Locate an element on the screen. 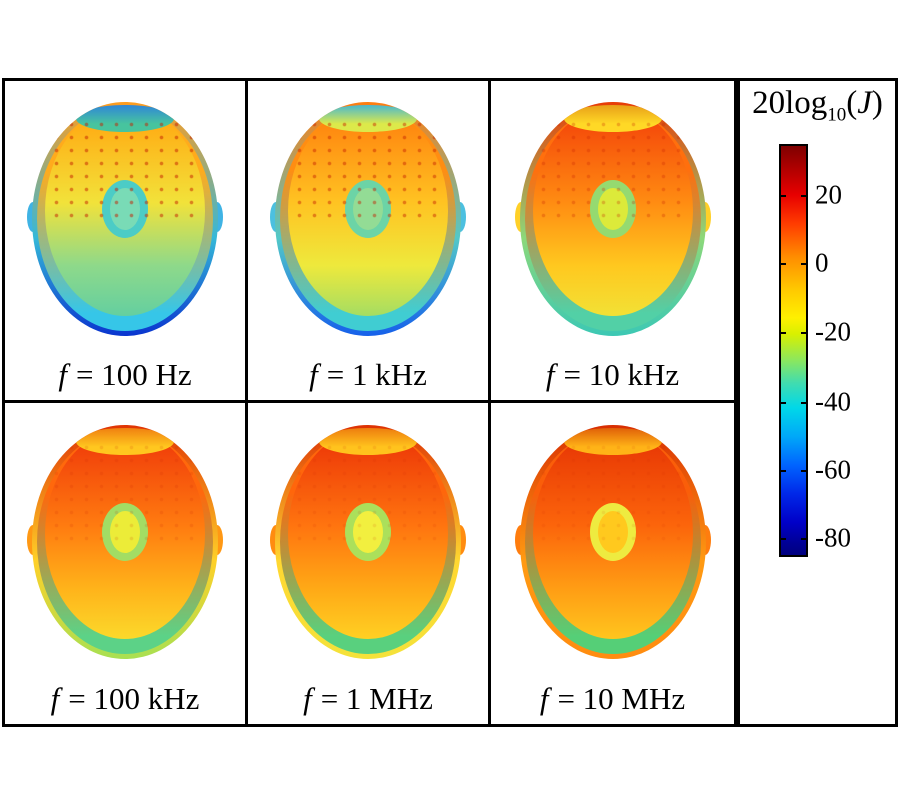  panel-label: f = 100 kHz is located at coordinates (125, 699).